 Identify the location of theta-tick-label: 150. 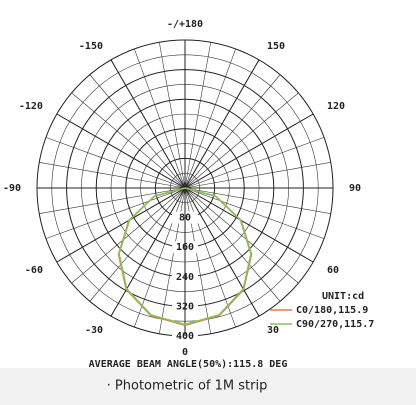
(276, 46).